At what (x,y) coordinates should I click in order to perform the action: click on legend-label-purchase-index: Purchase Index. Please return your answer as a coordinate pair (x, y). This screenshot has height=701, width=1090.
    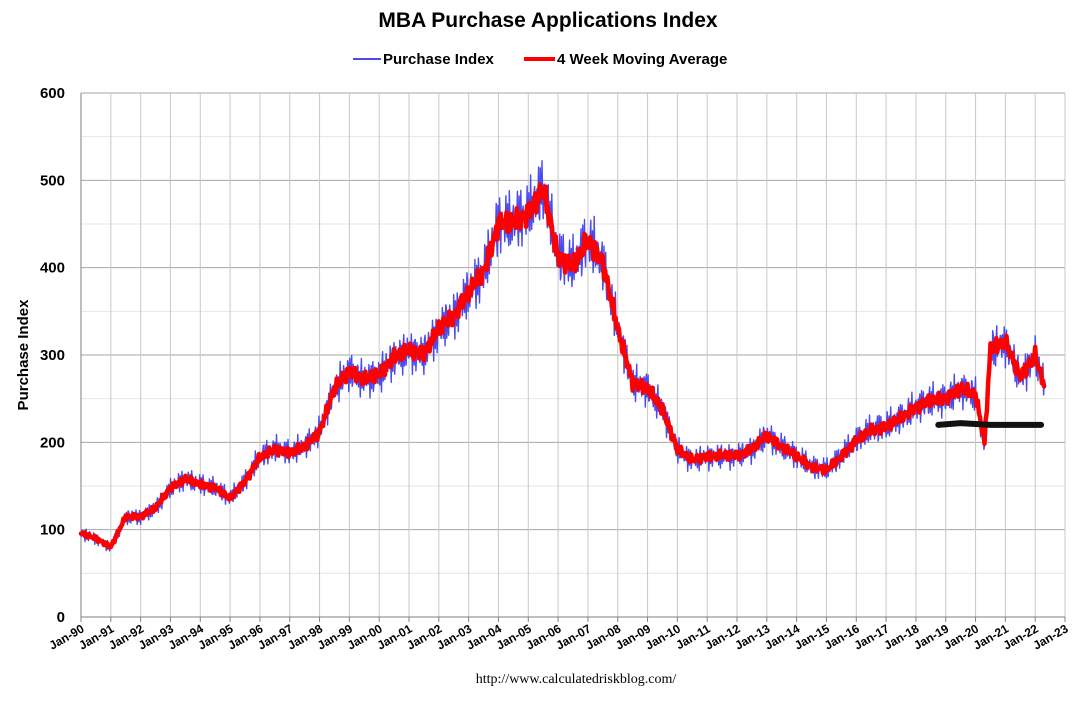
    Looking at the image, I should click on (439, 59).